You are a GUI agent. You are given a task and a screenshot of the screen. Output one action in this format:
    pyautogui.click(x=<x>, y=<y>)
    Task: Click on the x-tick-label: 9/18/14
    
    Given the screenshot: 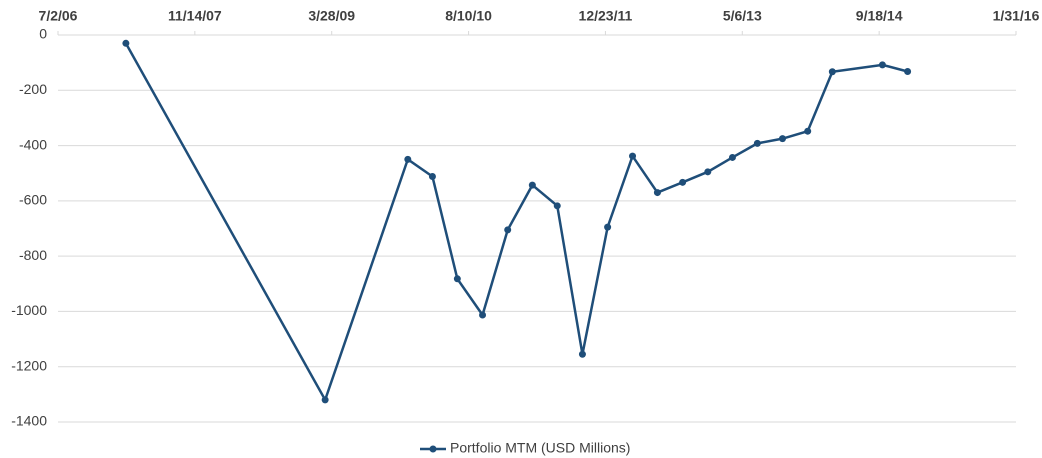 What is the action you would take?
    pyautogui.click(x=879, y=16)
    